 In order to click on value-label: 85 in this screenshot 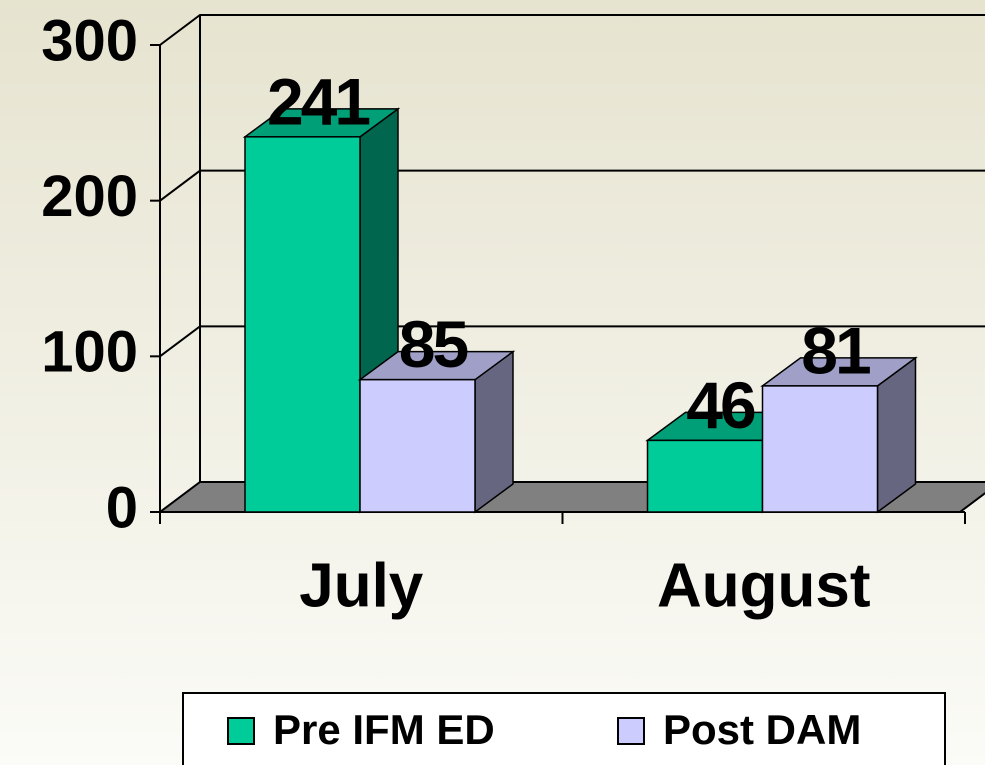, I will do `click(433, 344)`.